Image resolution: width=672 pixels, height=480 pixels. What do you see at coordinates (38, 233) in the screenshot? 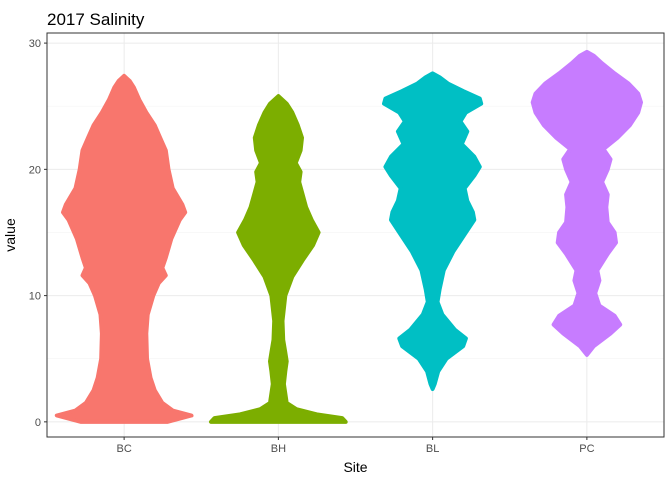
I see `y-axis: 0 10 20 30` at bounding box center [38, 233].